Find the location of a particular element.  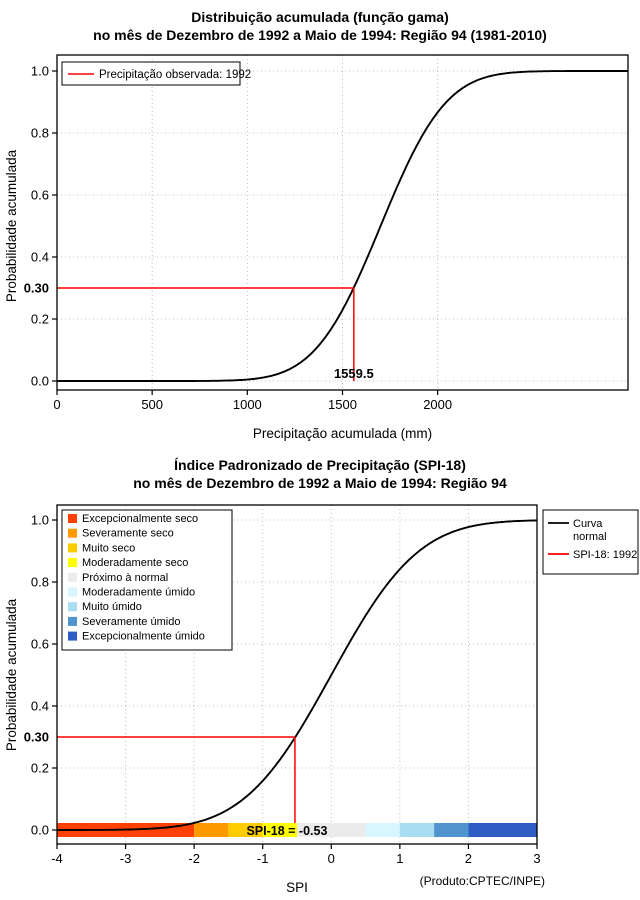

category-label: Muito seco is located at coordinates (108, 548).